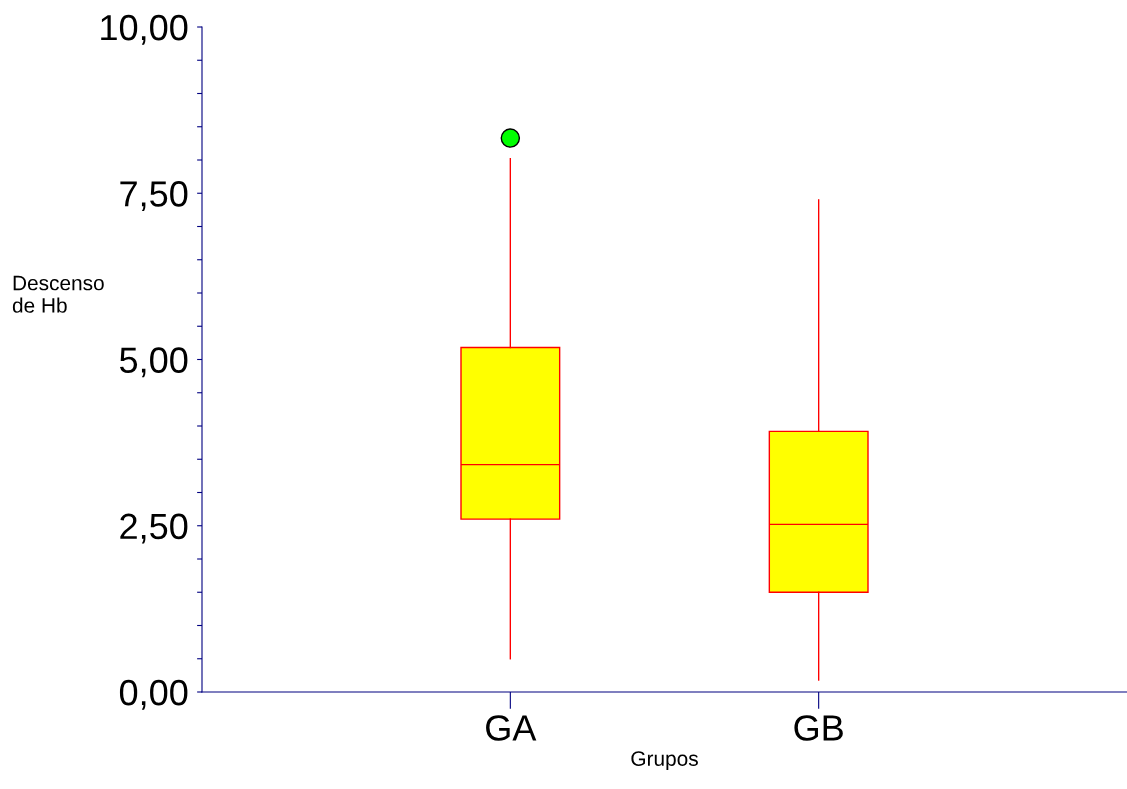 This screenshot has width=1127, height=789. Describe the element at coordinates (144, 29) in the screenshot. I see `y-tick-label: 10,00` at that location.